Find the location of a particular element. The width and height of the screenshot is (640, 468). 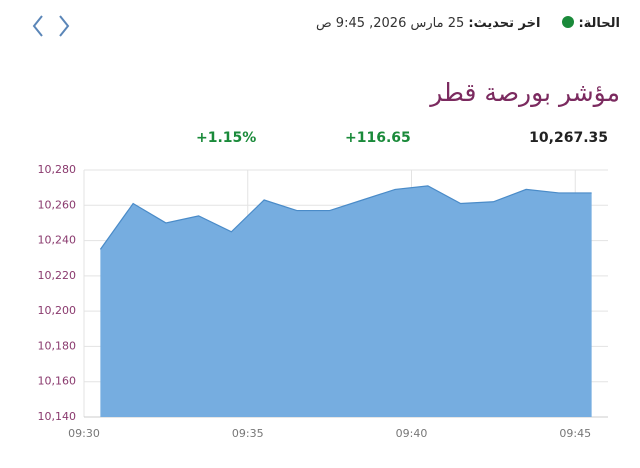

prev-arrow is located at coordinates (37, 26).